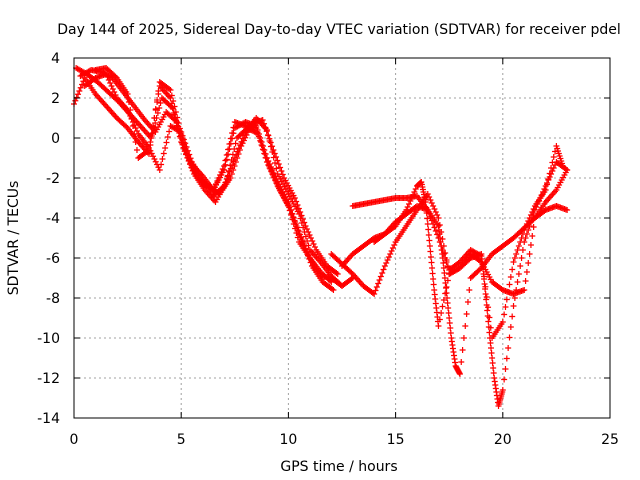  What do you see at coordinates (48, 379) in the screenshot?
I see `y-tick-label: -12` at bounding box center [48, 379].